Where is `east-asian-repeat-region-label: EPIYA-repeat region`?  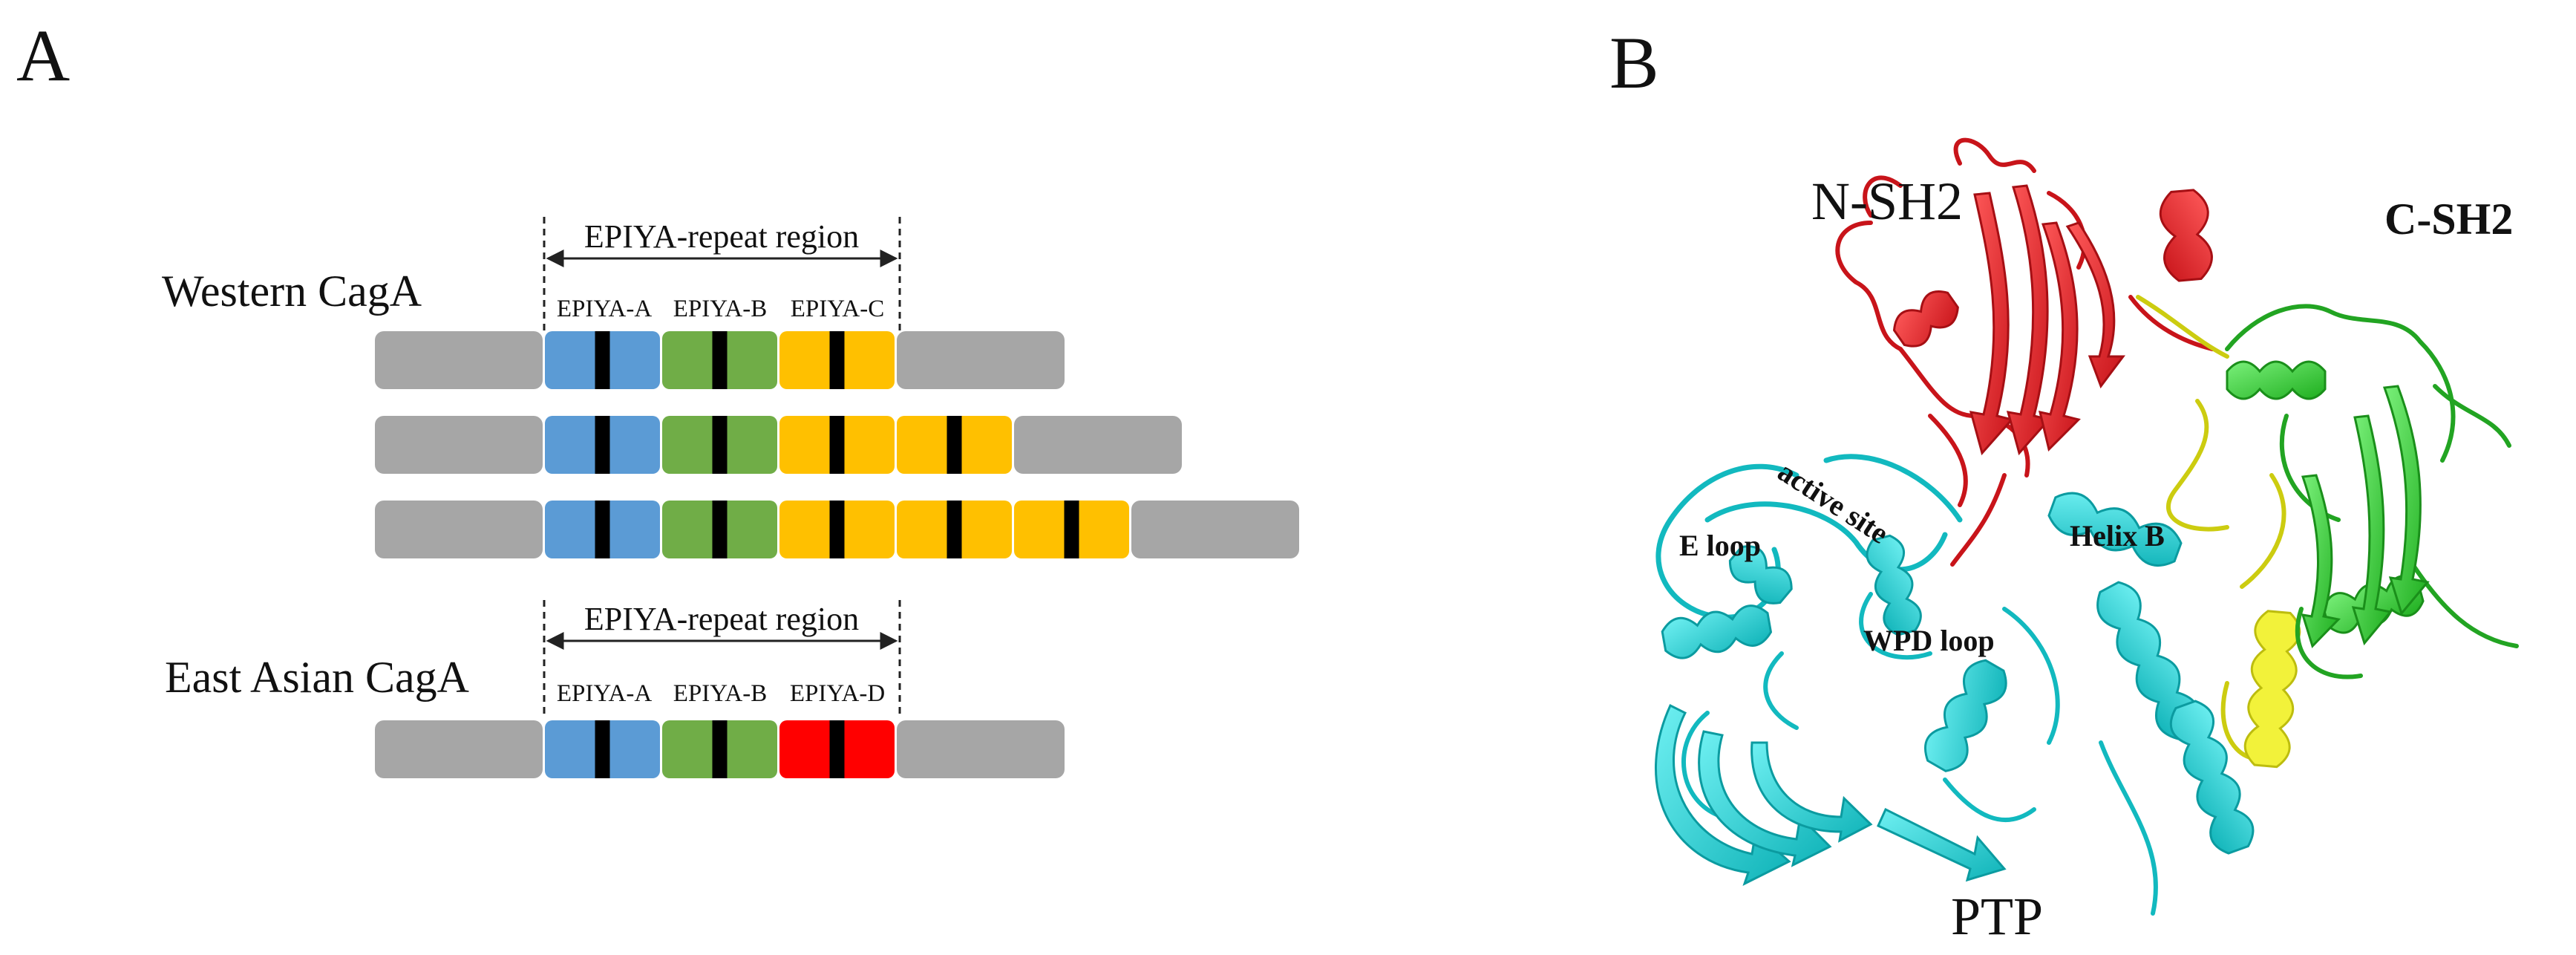
east-asian-repeat-region-label: EPIYA-repeat region is located at coordinates (721, 619).